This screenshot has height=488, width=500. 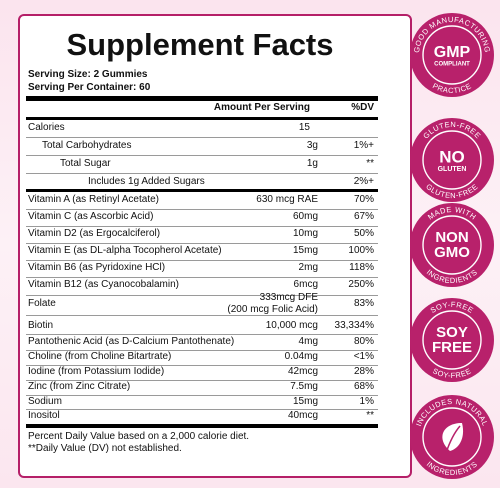 I want to click on badge-bottom-text: PRACTICE, so click(x=451, y=88).